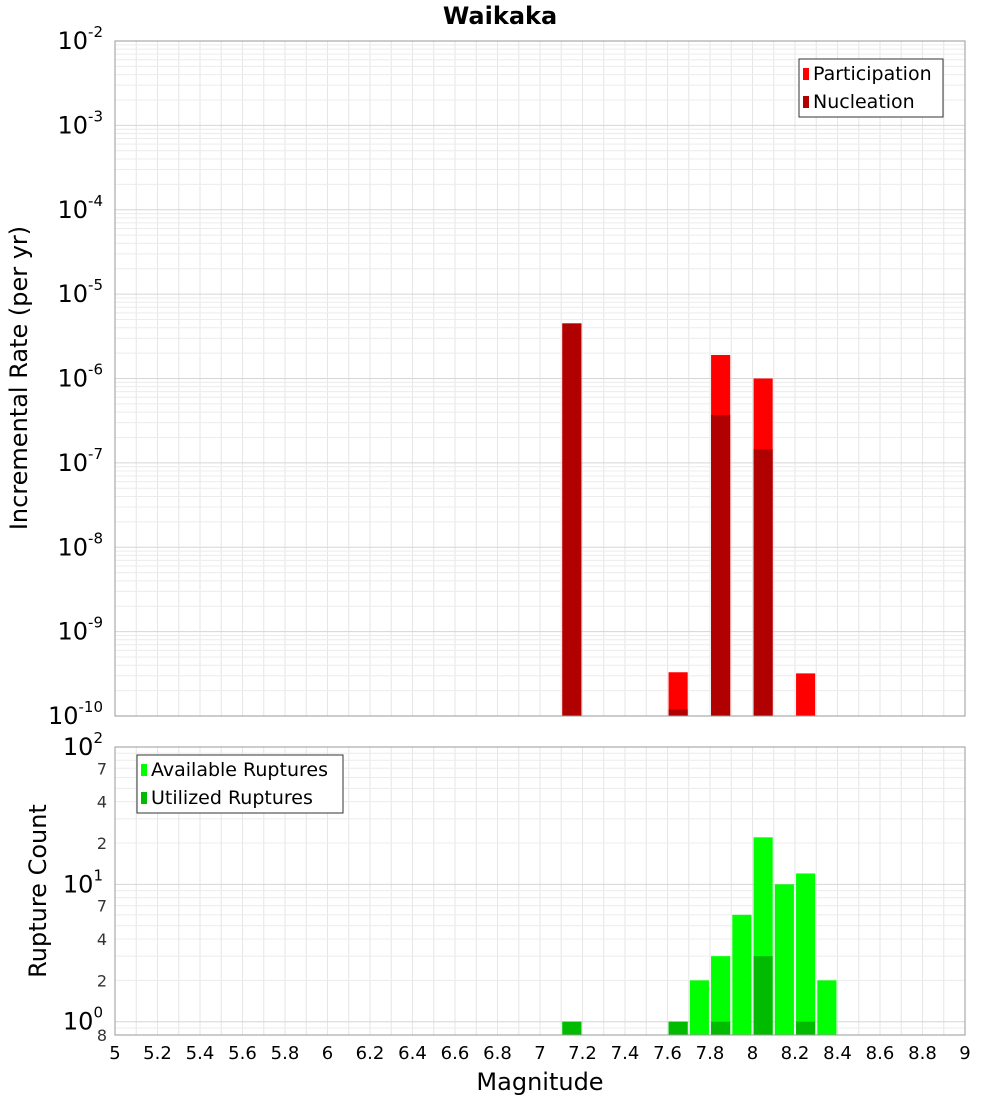  I want to click on top-y-tick-label: 10⁻⁵, so click(80, 292).